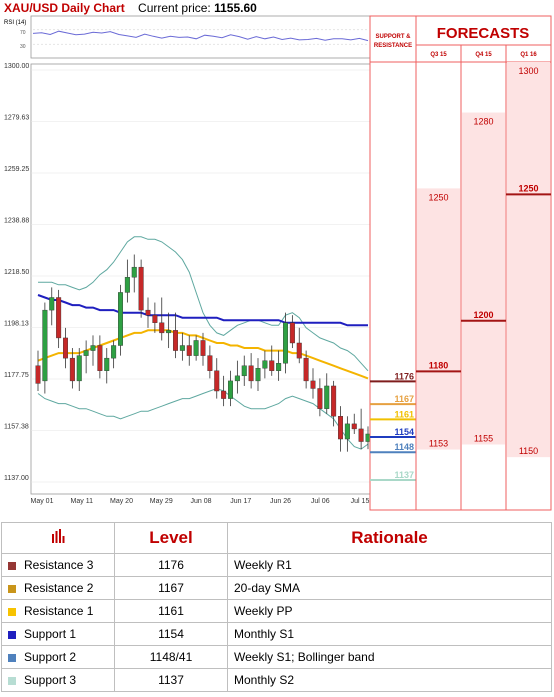 The image size is (554, 697). I want to click on row-rationale: Weekly R1, so click(389, 565).